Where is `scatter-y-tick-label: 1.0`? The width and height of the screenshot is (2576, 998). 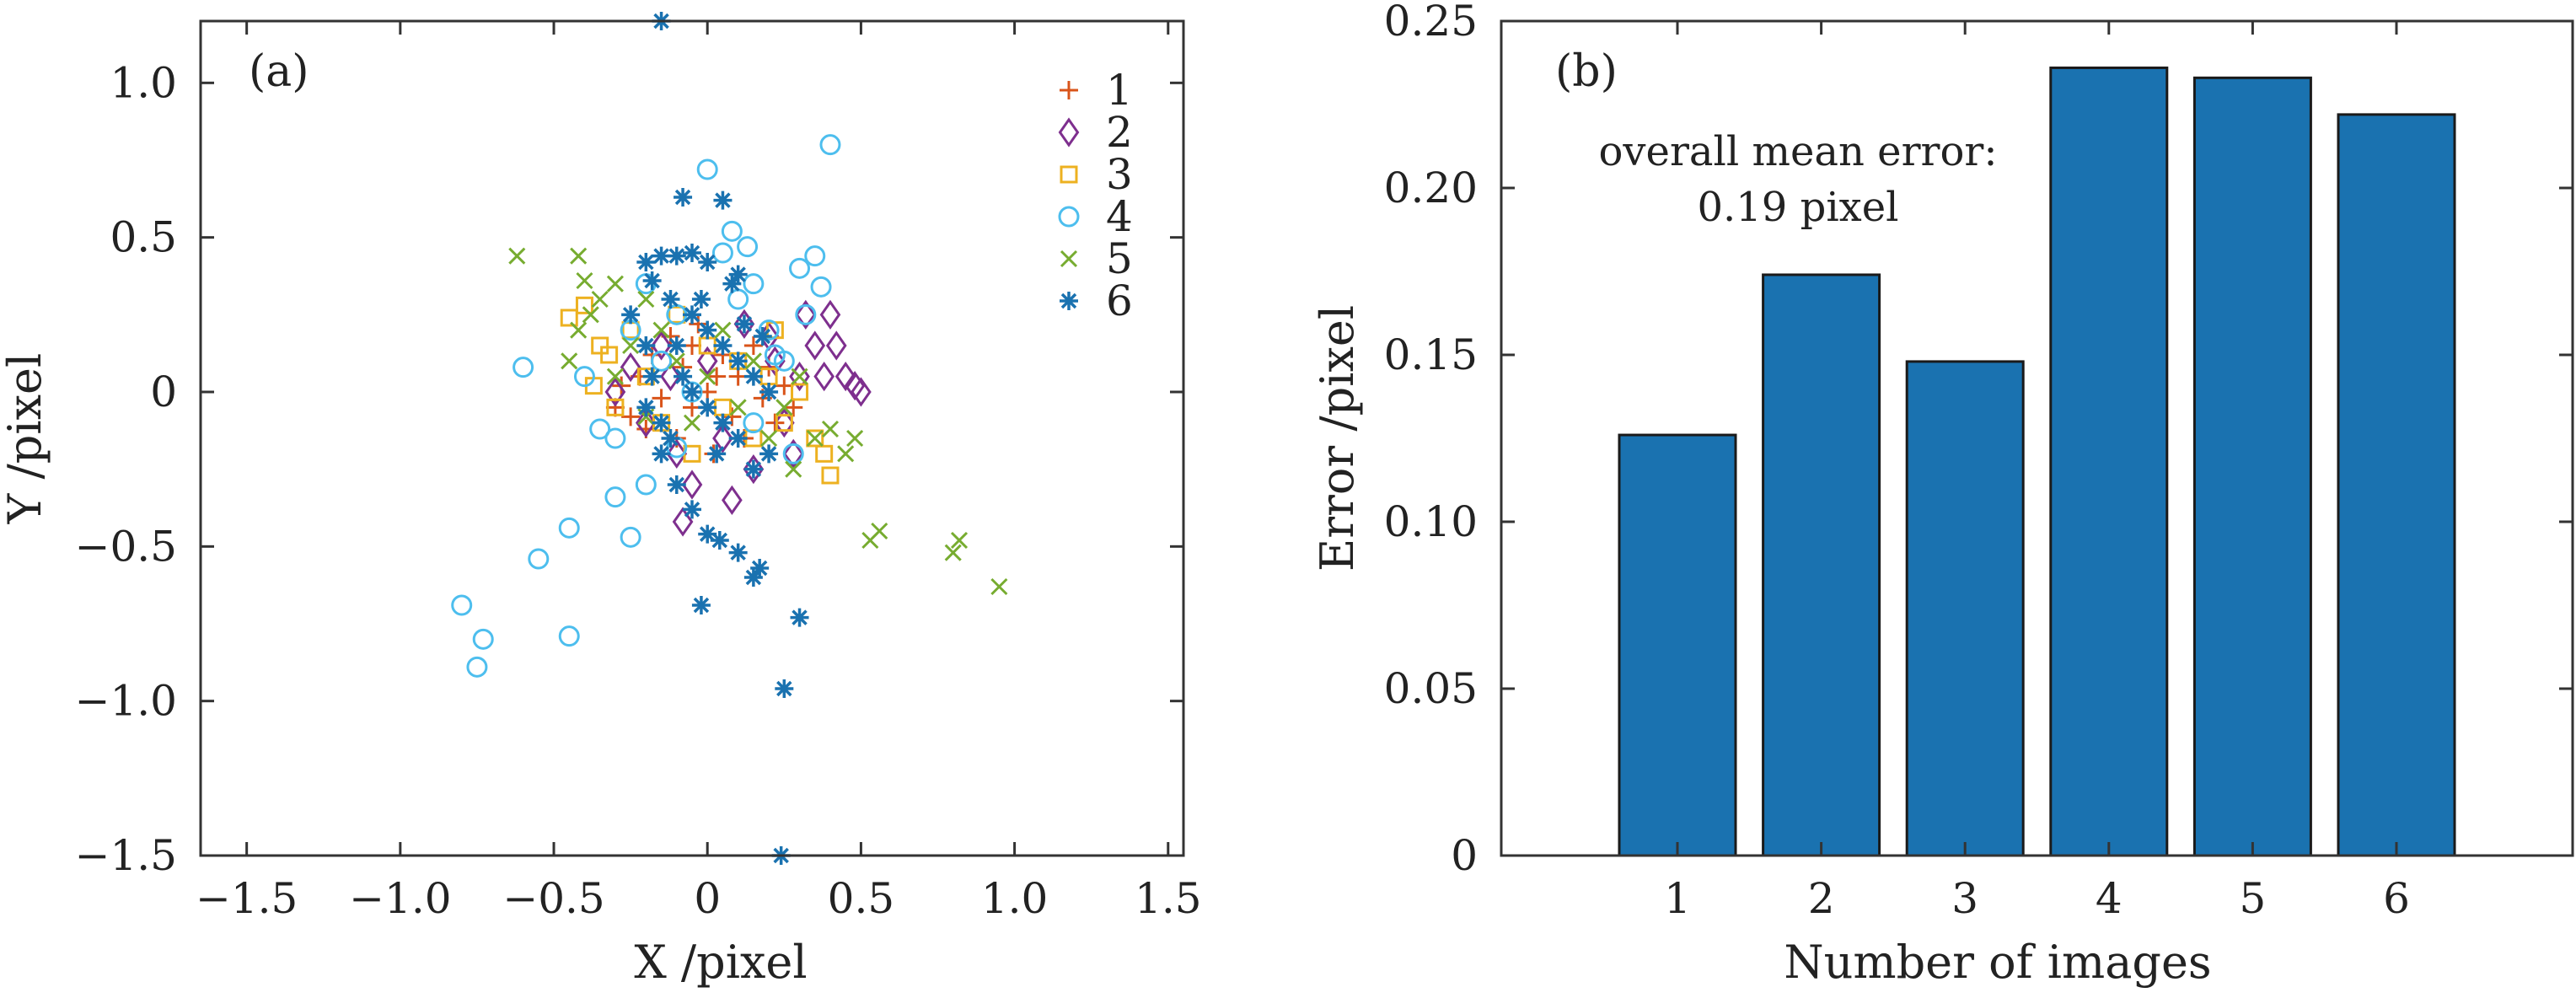
scatter-y-tick-label: 1.0 is located at coordinates (143, 82).